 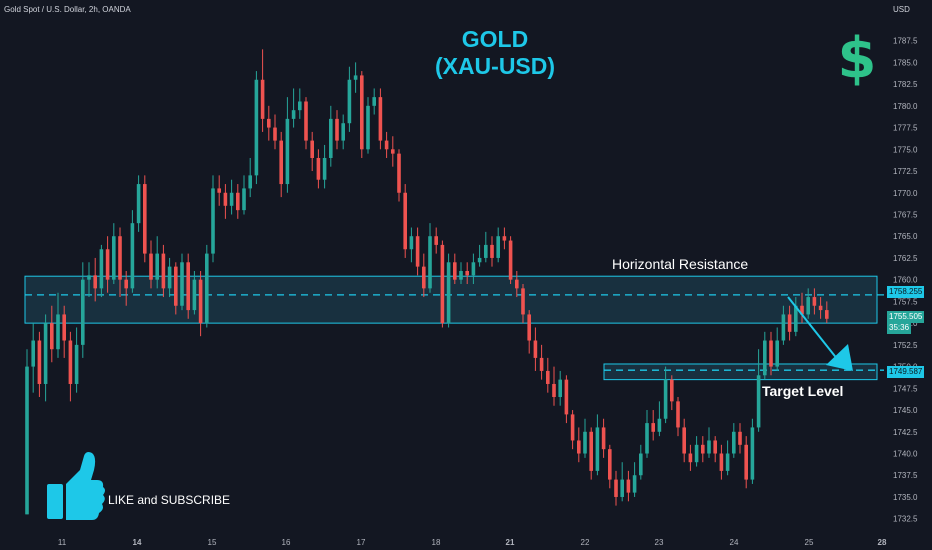 What do you see at coordinates (905, 193) in the screenshot?
I see `price-tick-label: 1770.0` at bounding box center [905, 193].